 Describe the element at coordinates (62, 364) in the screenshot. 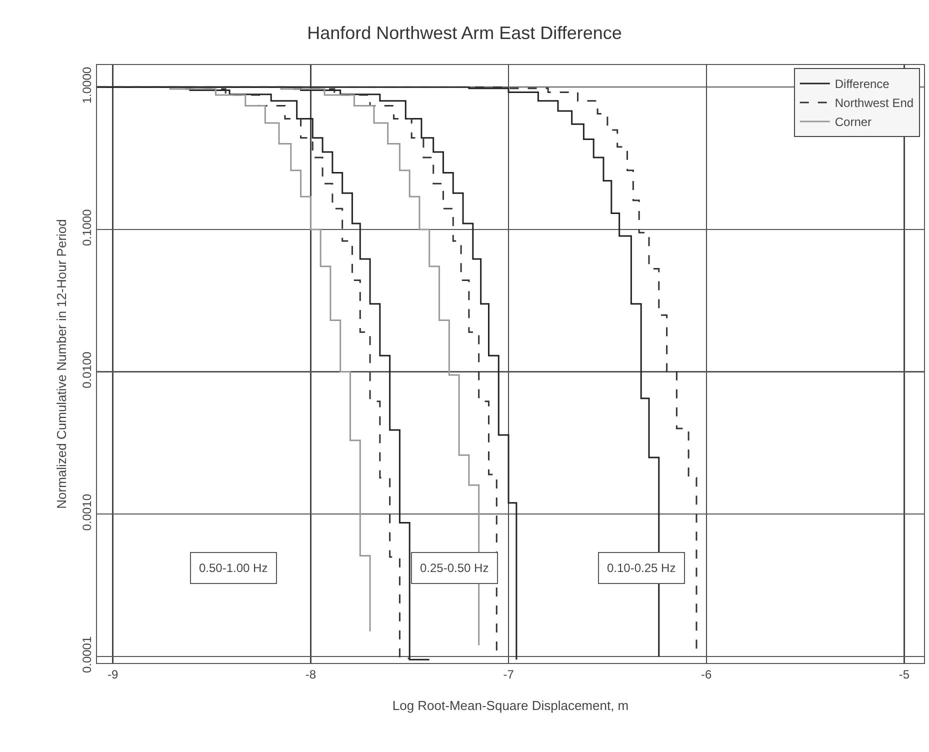

I see `y-axis-title: Normalized Cumulative Number in 12-Hour Period` at that location.